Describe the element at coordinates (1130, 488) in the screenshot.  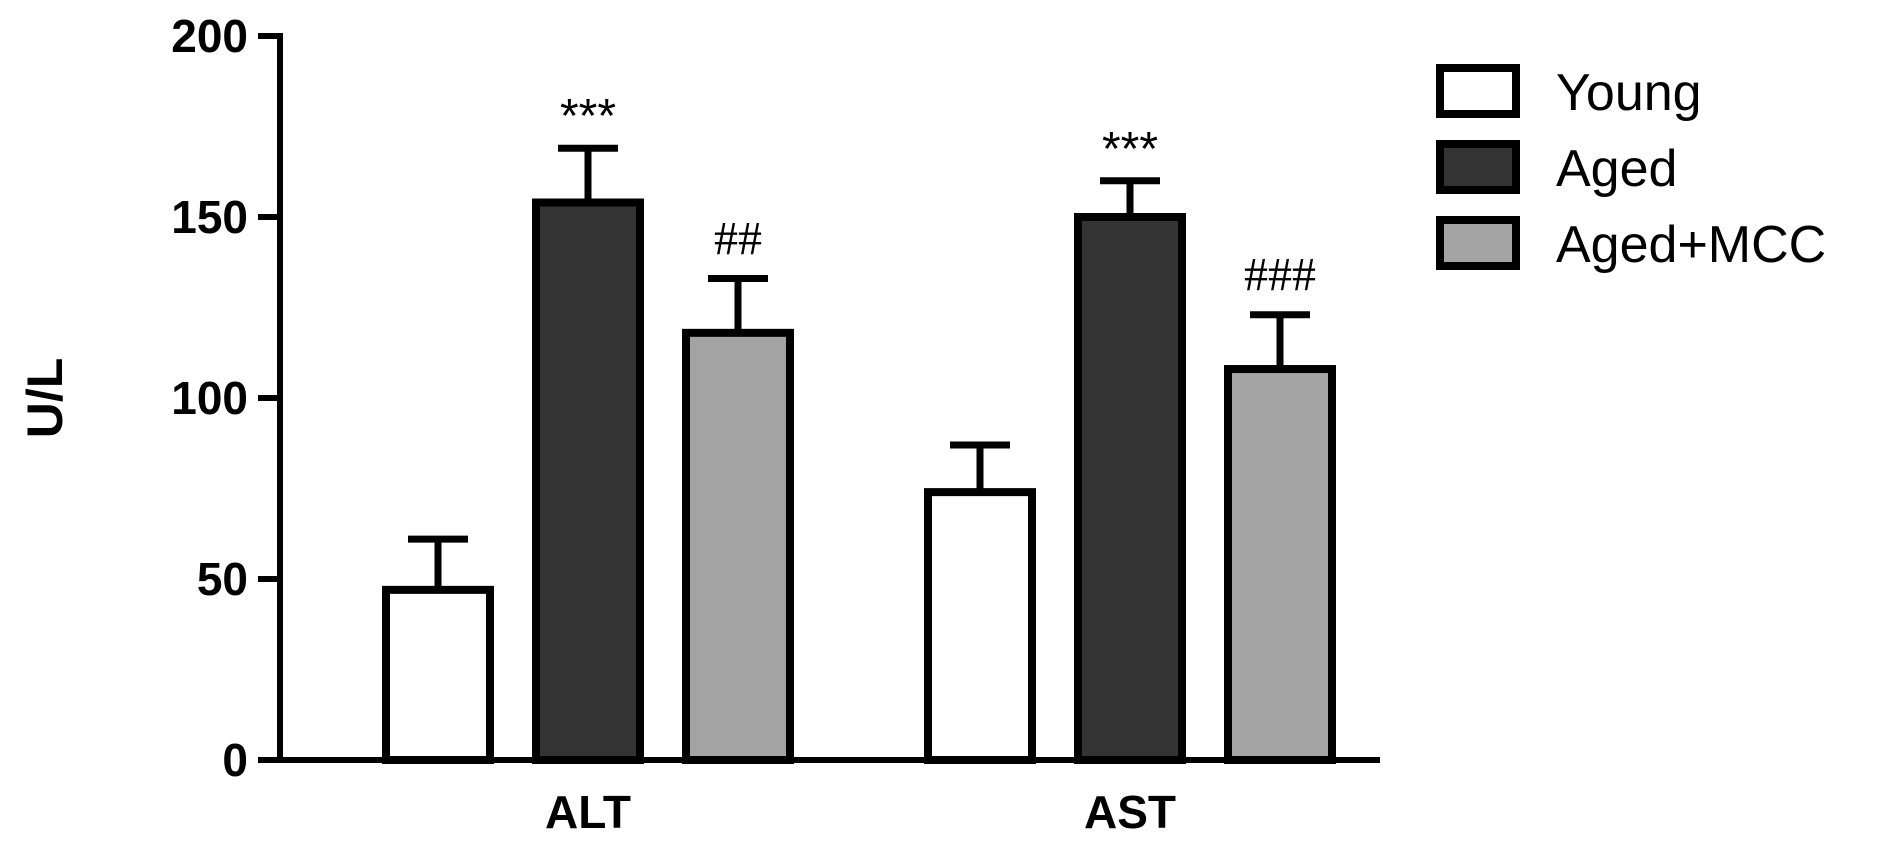
I see `bar-aged-ast` at that location.